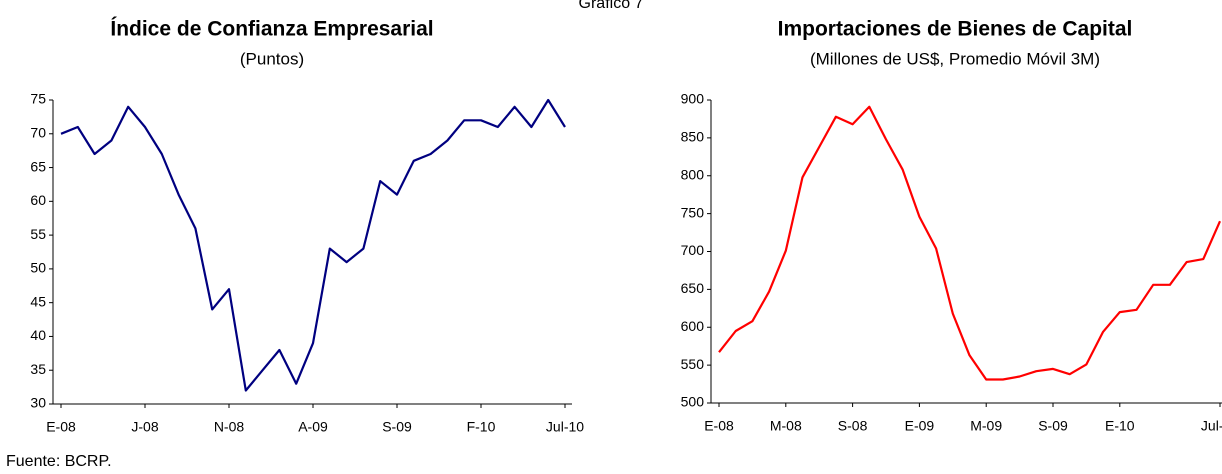 This screenshot has width=1222, height=474. What do you see at coordinates (144, 427) in the screenshot?
I see `x-tick-label: J-08` at bounding box center [144, 427].